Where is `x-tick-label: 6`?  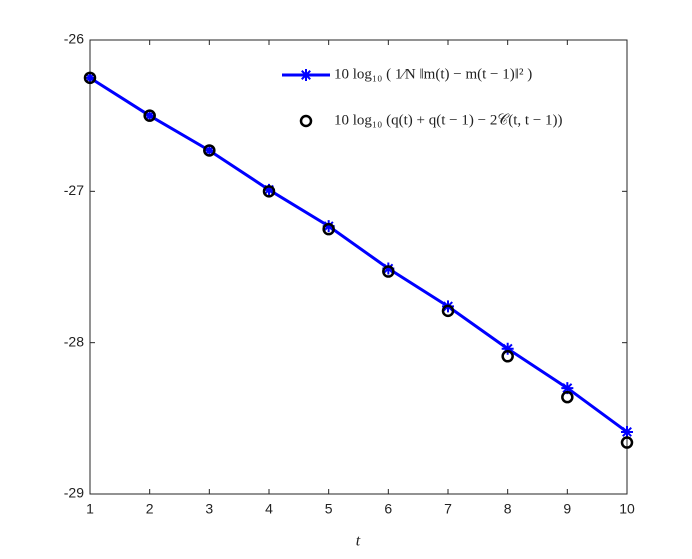 x-tick-label: 6 is located at coordinates (388, 509).